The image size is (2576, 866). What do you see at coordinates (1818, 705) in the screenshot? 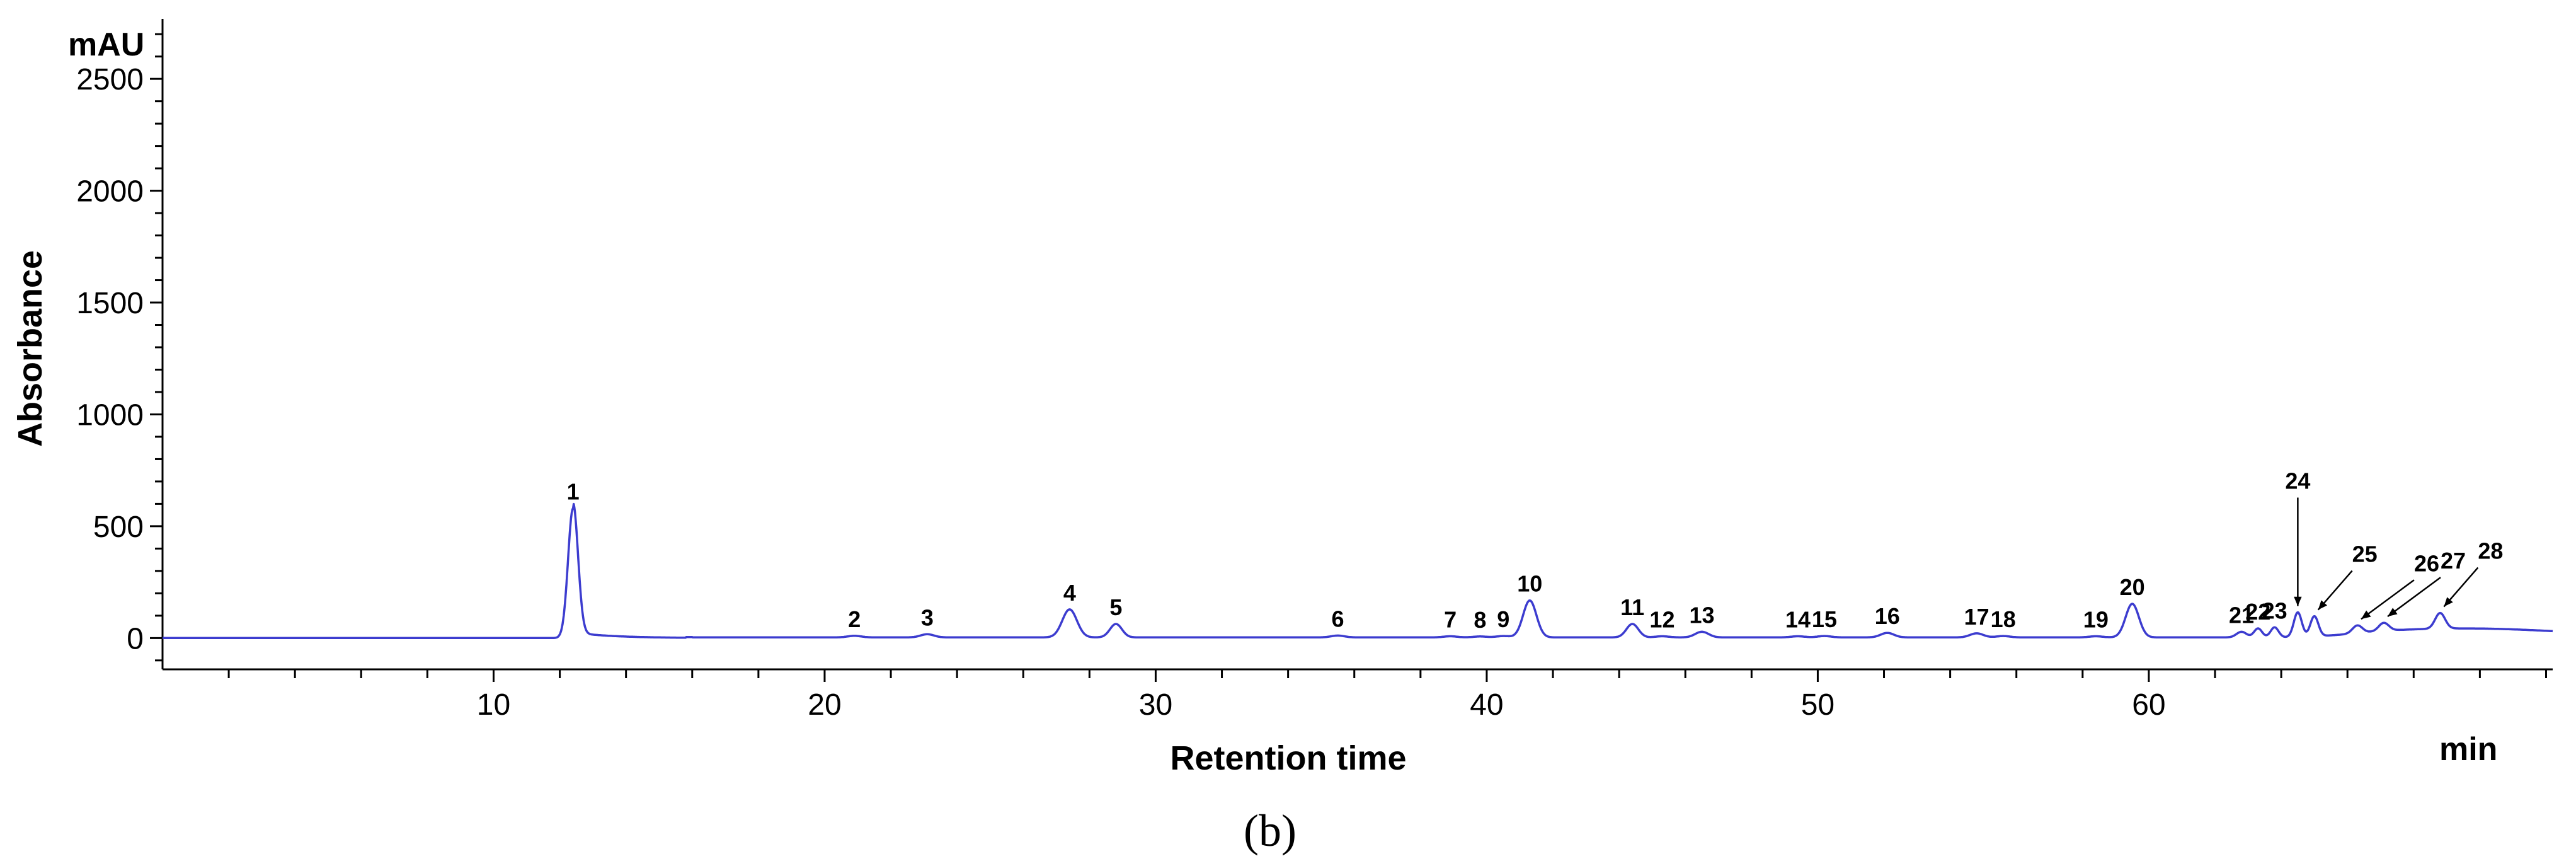
I see `x-tick-label: 50` at bounding box center [1818, 705].